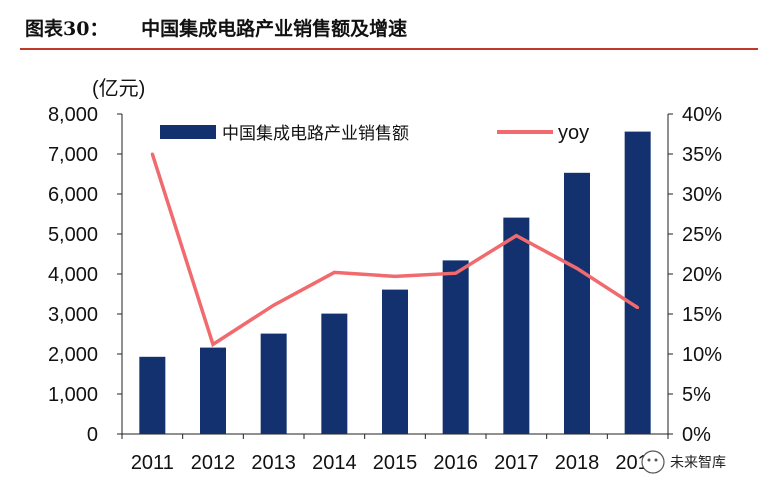 This screenshot has height=494, width=776. Describe the element at coordinates (73, 395) in the screenshot. I see `y-left-tick-label: 1,000` at that location.